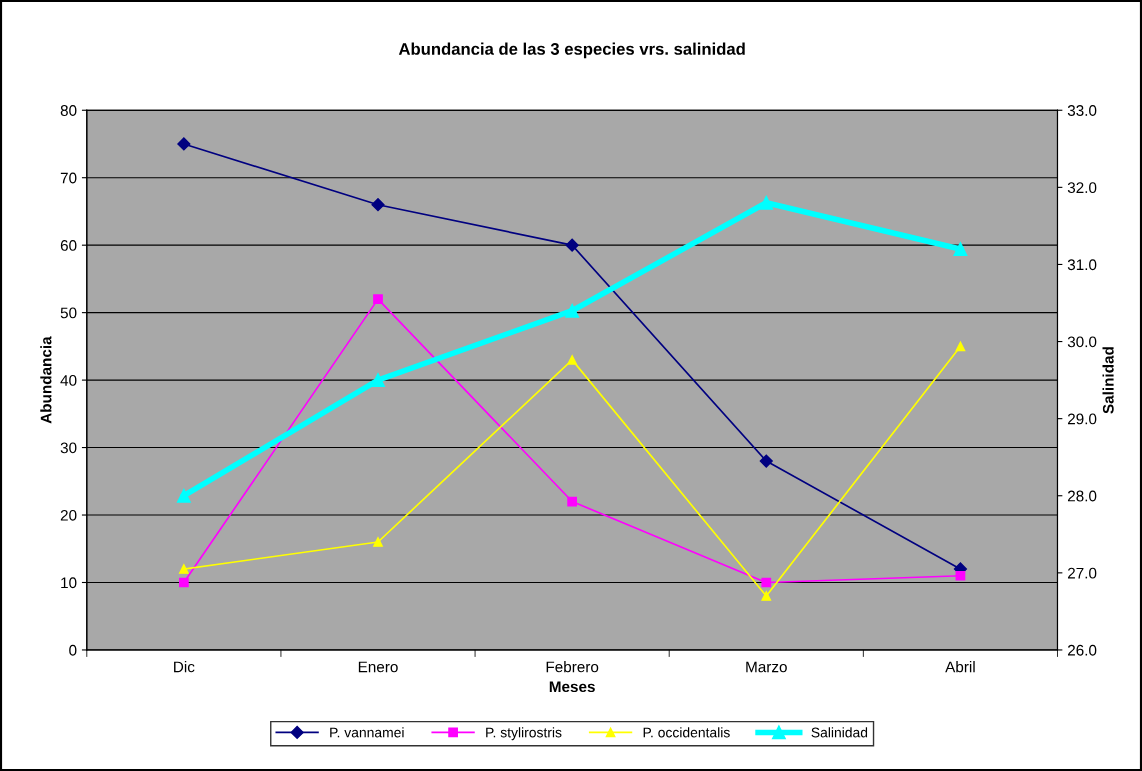 This screenshot has width=1142, height=771. Describe the element at coordinates (184, 667) in the screenshot. I see `x-tick-label: Dic` at that location.